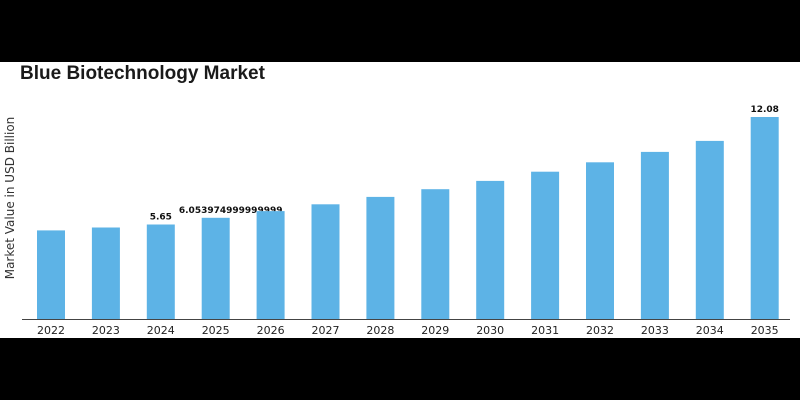 The height and width of the screenshot is (400, 800). Describe the element at coordinates (709, 229) in the screenshot. I see `bar-2034` at that location.